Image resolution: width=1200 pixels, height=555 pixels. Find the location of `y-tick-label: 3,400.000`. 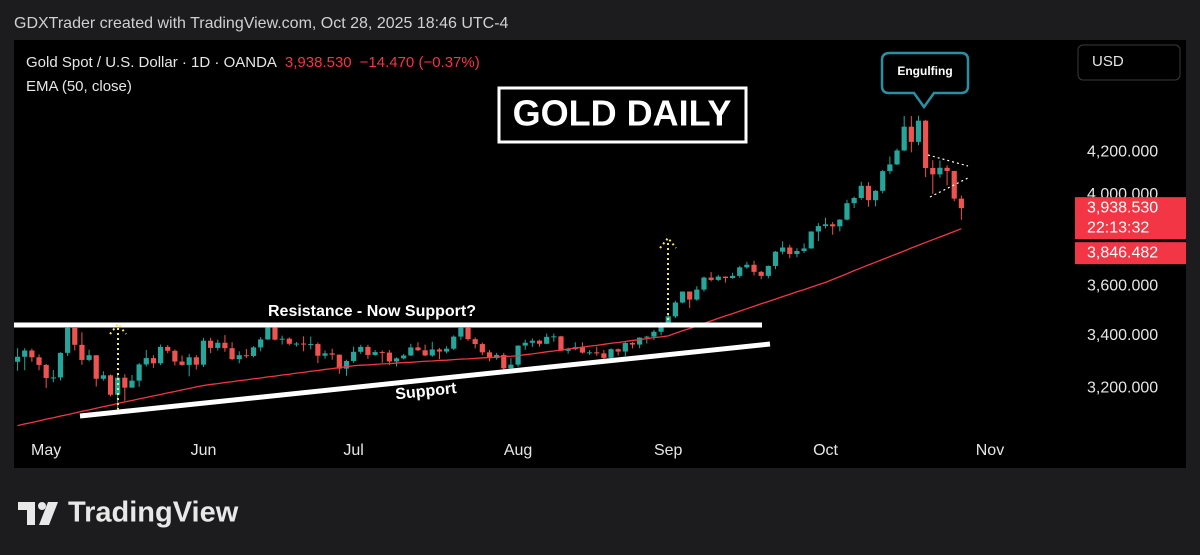

y-tick-label: 3,400.000 is located at coordinates (1122, 335).